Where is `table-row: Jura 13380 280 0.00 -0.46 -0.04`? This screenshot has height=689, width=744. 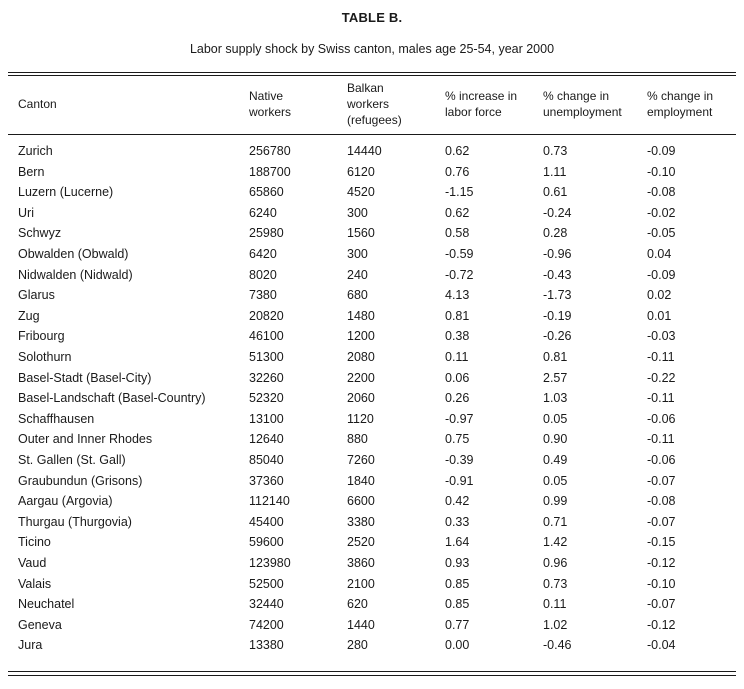
table-row: Jura 13380 280 0.00 -0.46 -0.04 is located at coordinates (372, 645).